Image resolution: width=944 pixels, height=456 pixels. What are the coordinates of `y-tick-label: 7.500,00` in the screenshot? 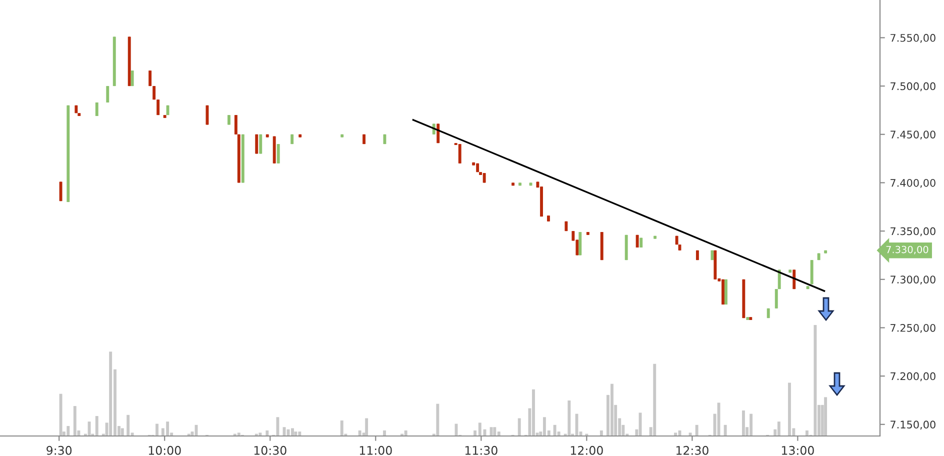 It's located at (913, 87).